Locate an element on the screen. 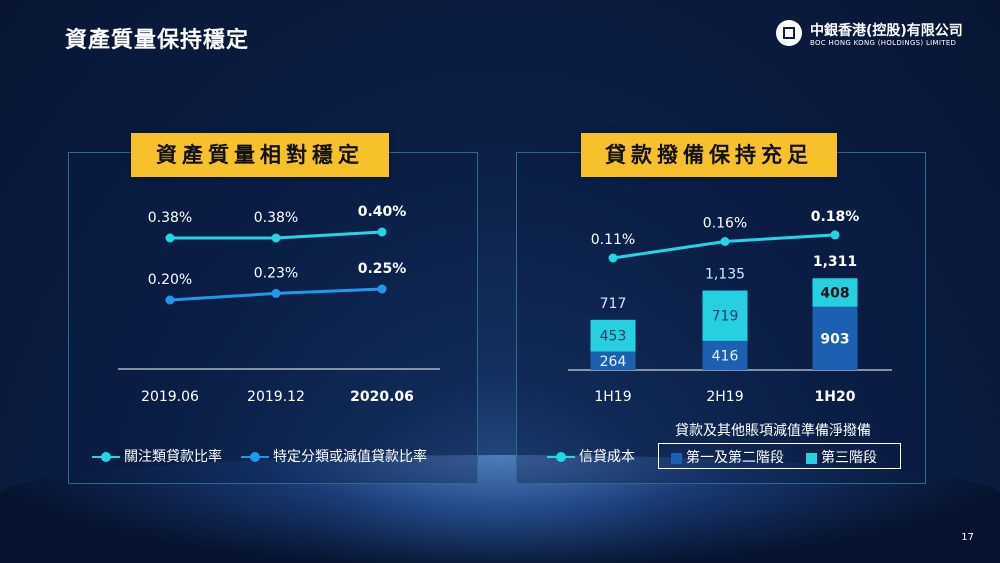 This screenshot has height=563, width=1000. logo-name-en: BOC HONG KONG (HOLDINGS) LIMITED is located at coordinates (883, 43).